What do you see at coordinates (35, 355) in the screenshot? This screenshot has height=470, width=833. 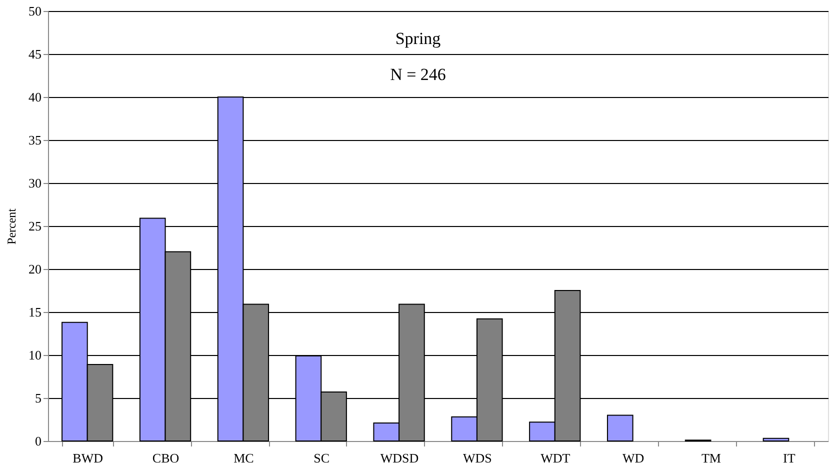 I see `y-tick-label: 10` at bounding box center [35, 355].